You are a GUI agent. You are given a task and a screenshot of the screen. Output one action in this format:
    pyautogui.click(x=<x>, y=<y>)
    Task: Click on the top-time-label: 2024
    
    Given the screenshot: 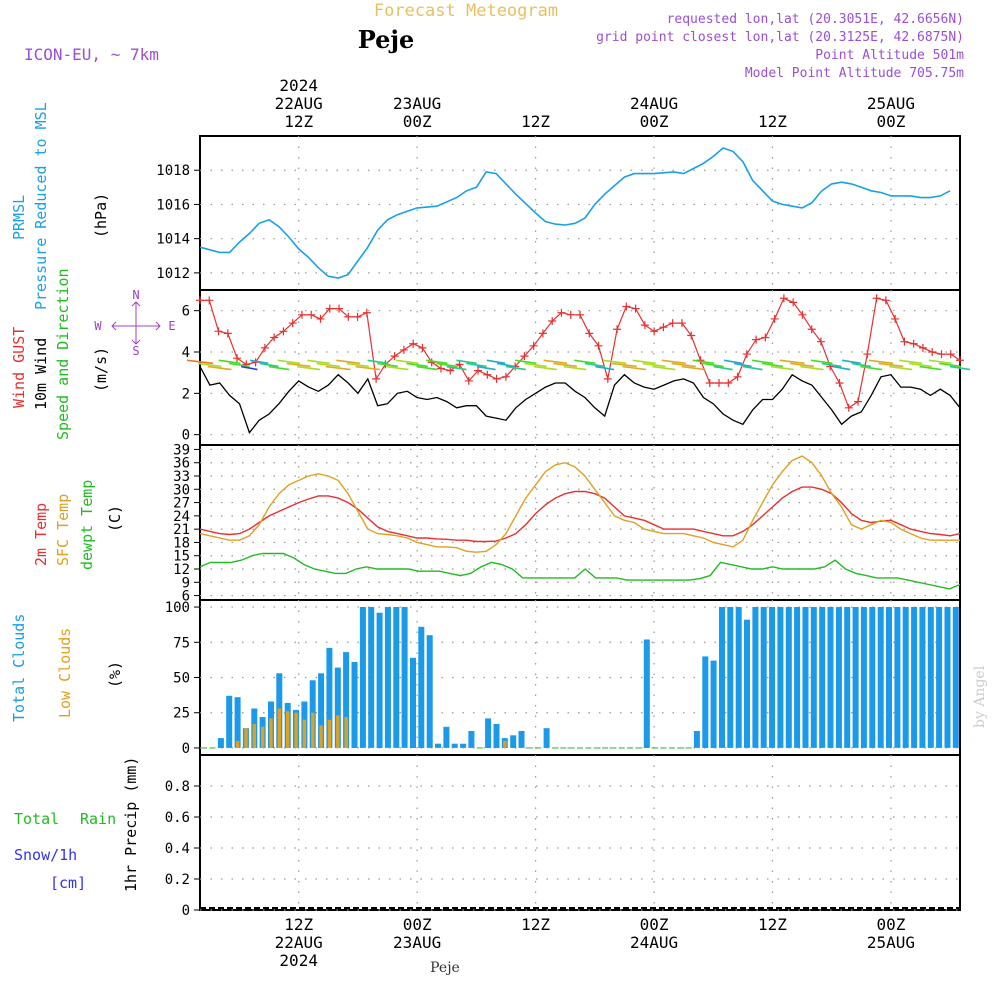 What is the action you would take?
    pyautogui.click(x=298, y=85)
    